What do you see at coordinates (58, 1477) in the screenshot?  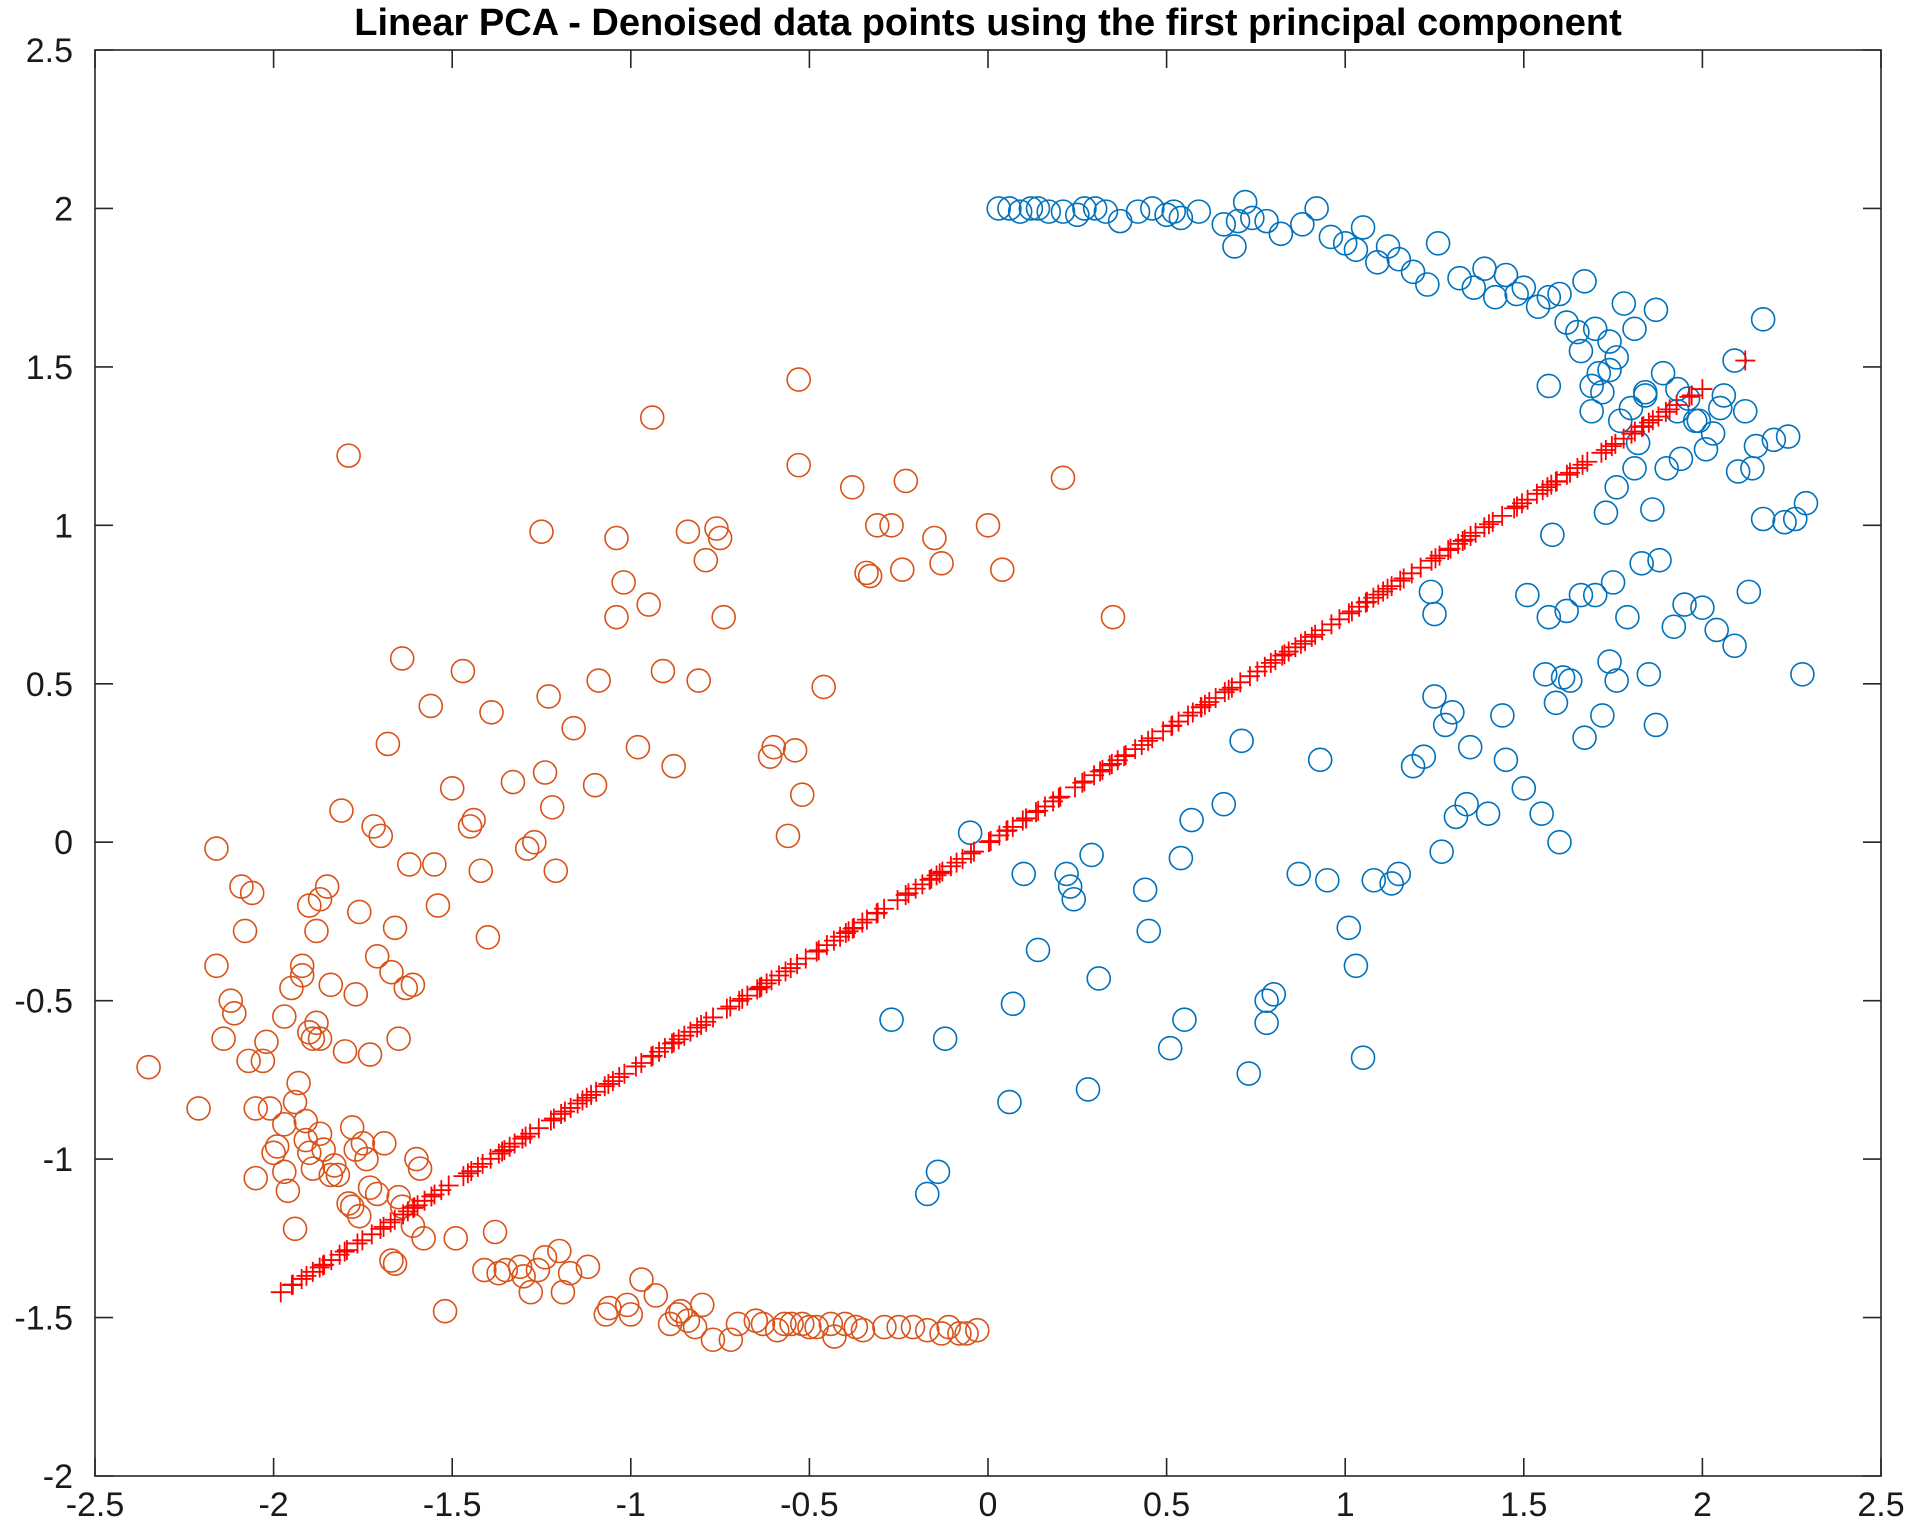 I see `y-tick-label: -2` at bounding box center [58, 1477].